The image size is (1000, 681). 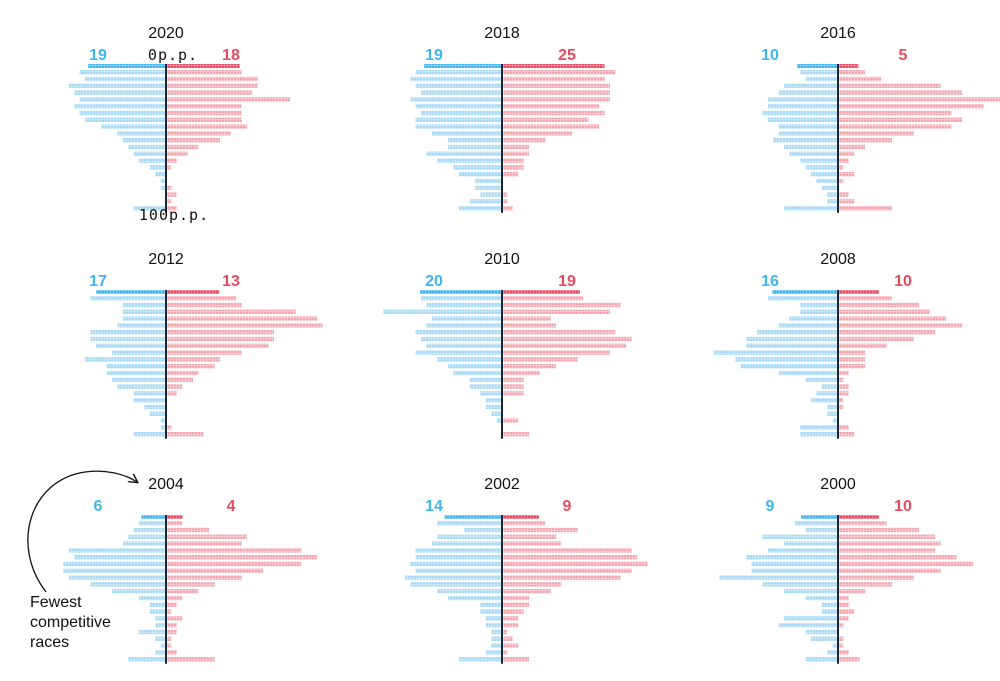 What do you see at coordinates (838, 484) in the screenshot?
I see `panel-title: 2000` at bounding box center [838, 484].